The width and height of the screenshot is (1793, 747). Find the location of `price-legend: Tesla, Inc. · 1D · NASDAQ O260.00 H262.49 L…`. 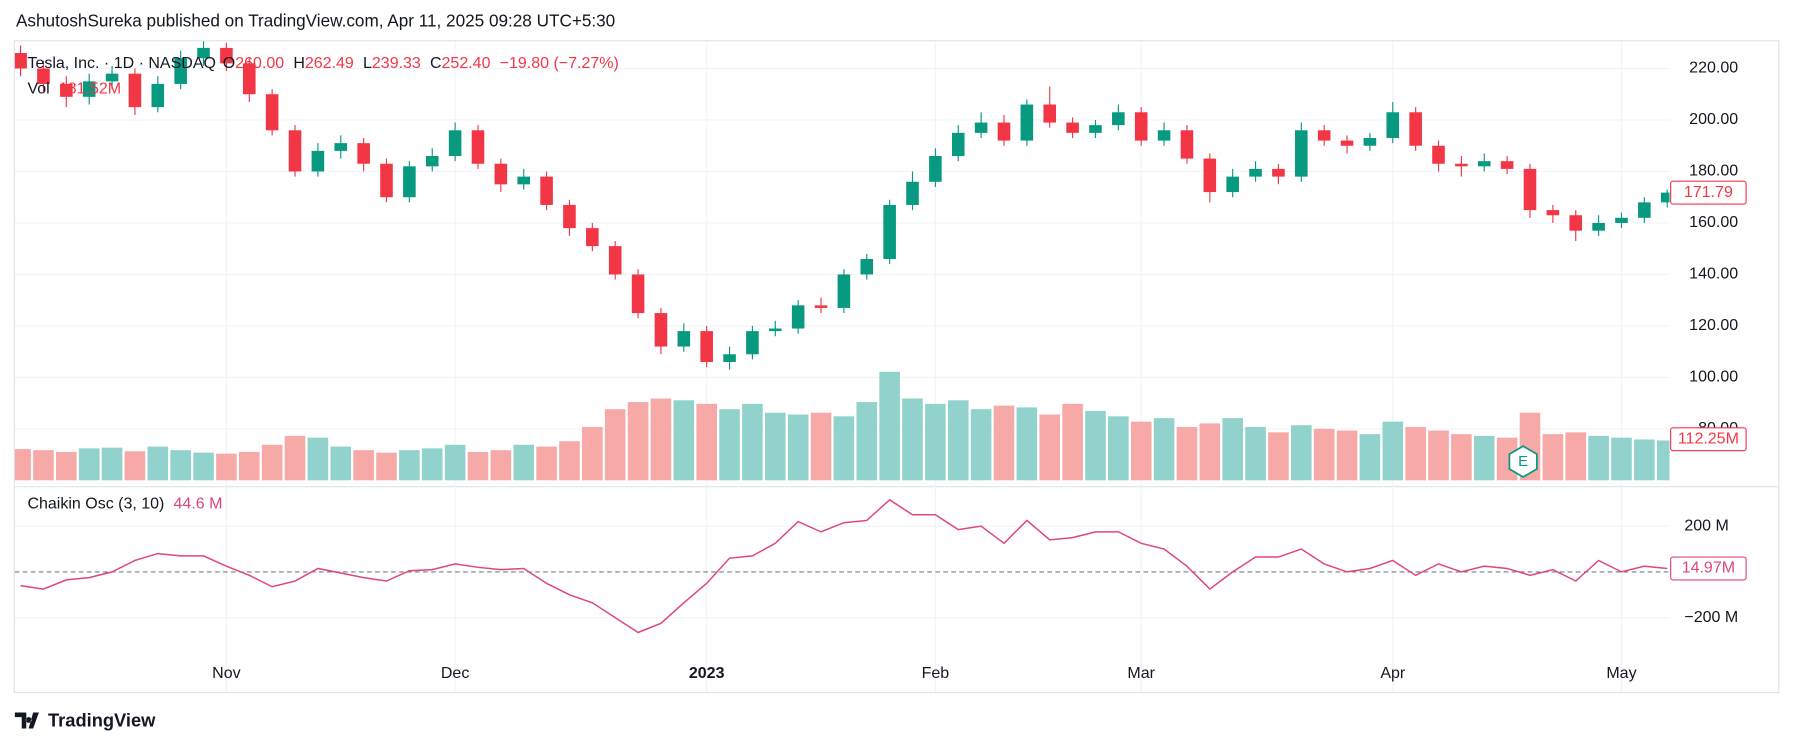

price-legend: Tesla, Inc. · 1D · NASDAQ O260.00 H262.49 L… is located at coordinates (322, 63).